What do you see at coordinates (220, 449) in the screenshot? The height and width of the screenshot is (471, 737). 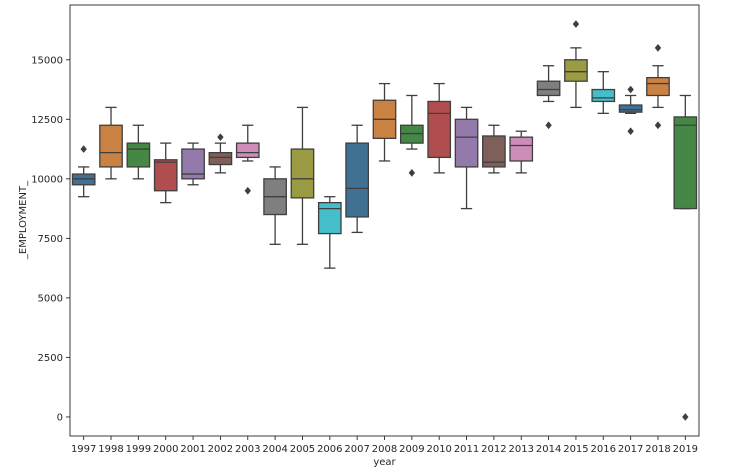 I see `x-tick-label: 2002` at bounding box center [220, 449].